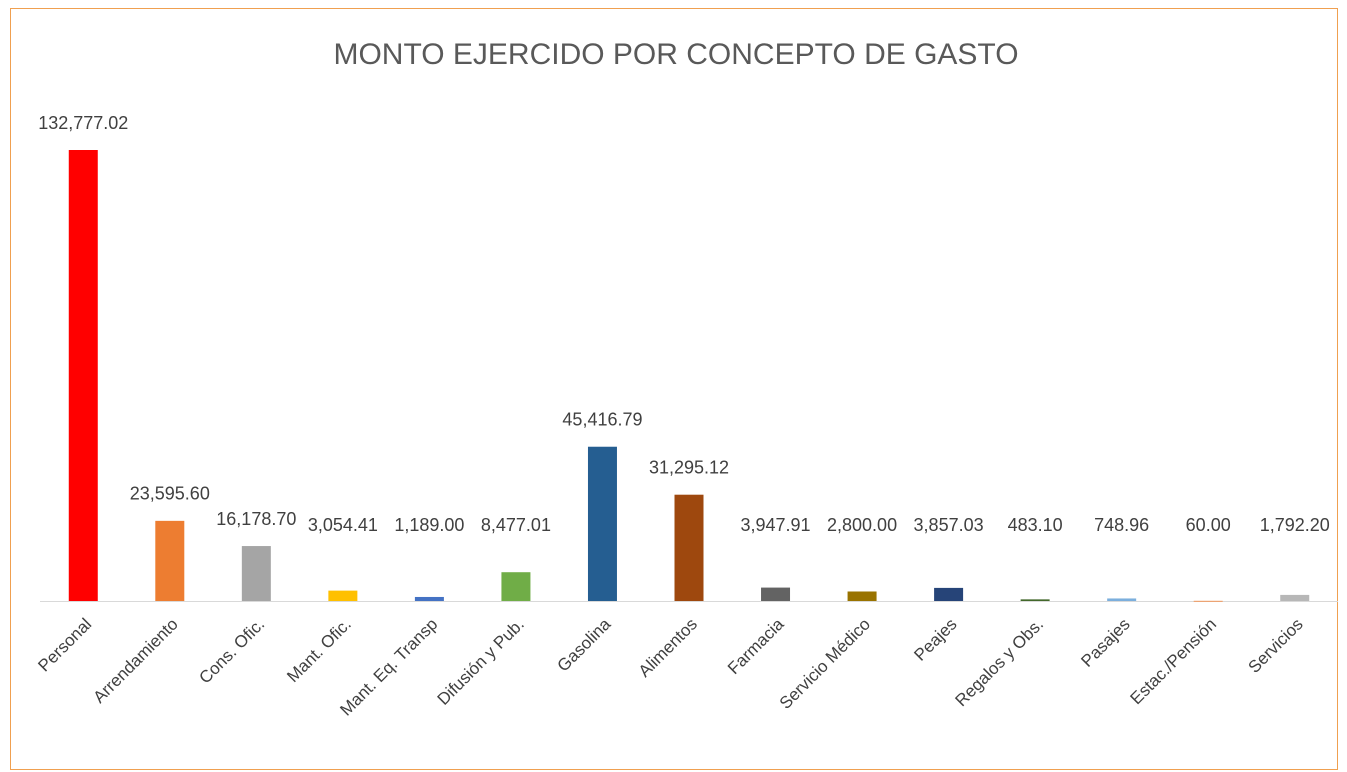 The width and height of the screenshot is (1347, 772). What do you see at coordinates (1121, 525) in the screenshot?
I see `data-label: 748.96` at bounding box center [1121, 525].